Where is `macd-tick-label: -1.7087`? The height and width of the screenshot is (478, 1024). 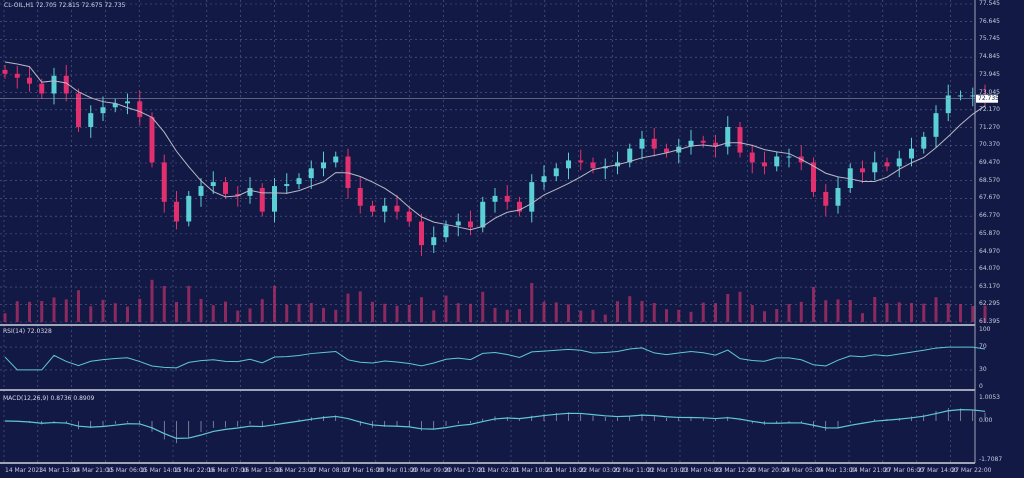 macd-tick-label: -1.7087 is located at coordinates (991, 459).